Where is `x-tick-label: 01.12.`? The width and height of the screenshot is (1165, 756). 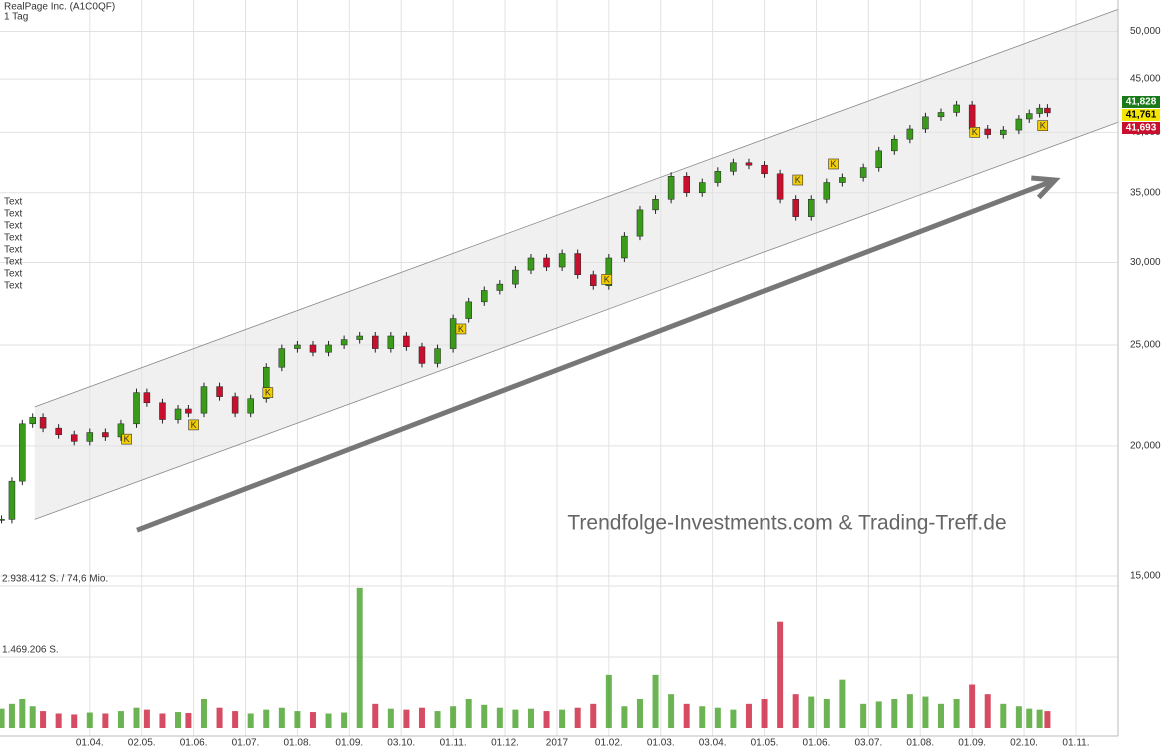
x-tick-label: 01.12. is located at coordinates (505, 743).